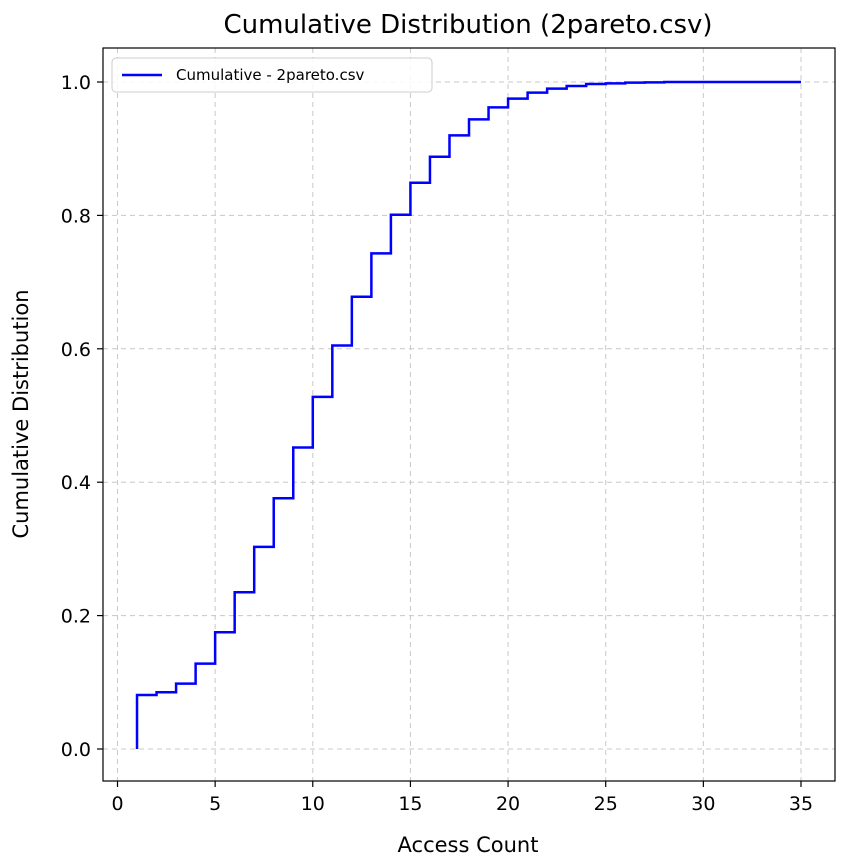 The image size is (850, 868). Describe the element at coordinates (801, 804) in the screenshot. I see `x-tick-label: 35` at that location.